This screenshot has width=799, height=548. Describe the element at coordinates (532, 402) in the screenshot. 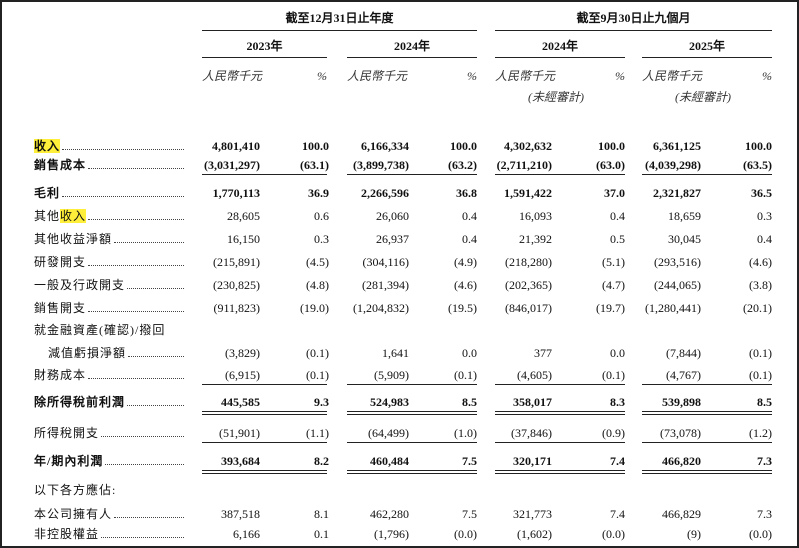

I see `cell: 358,017` at that location.